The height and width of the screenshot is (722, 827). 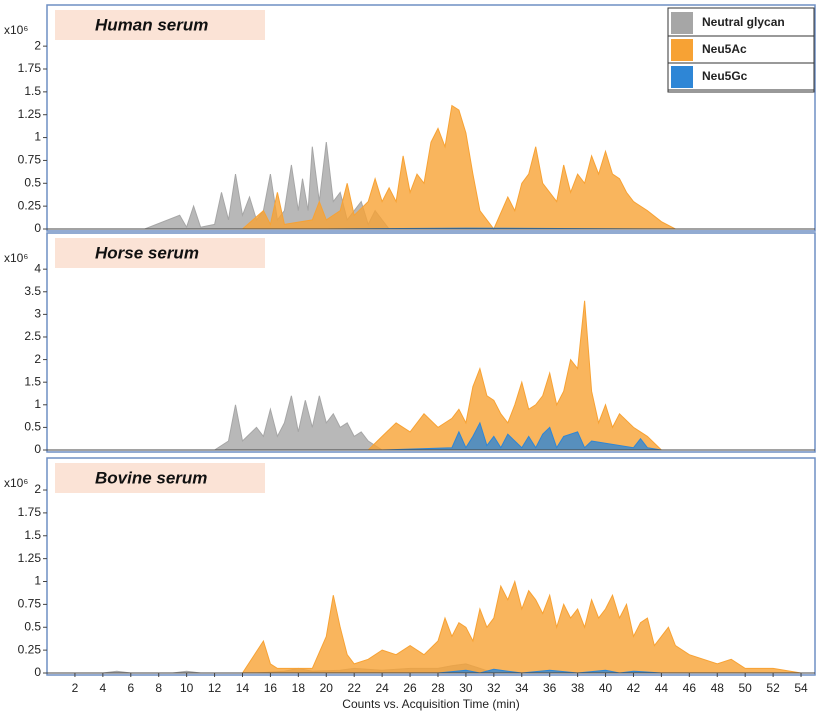 I want to click on x-tick-label: 18, so click(x=299, y=688).